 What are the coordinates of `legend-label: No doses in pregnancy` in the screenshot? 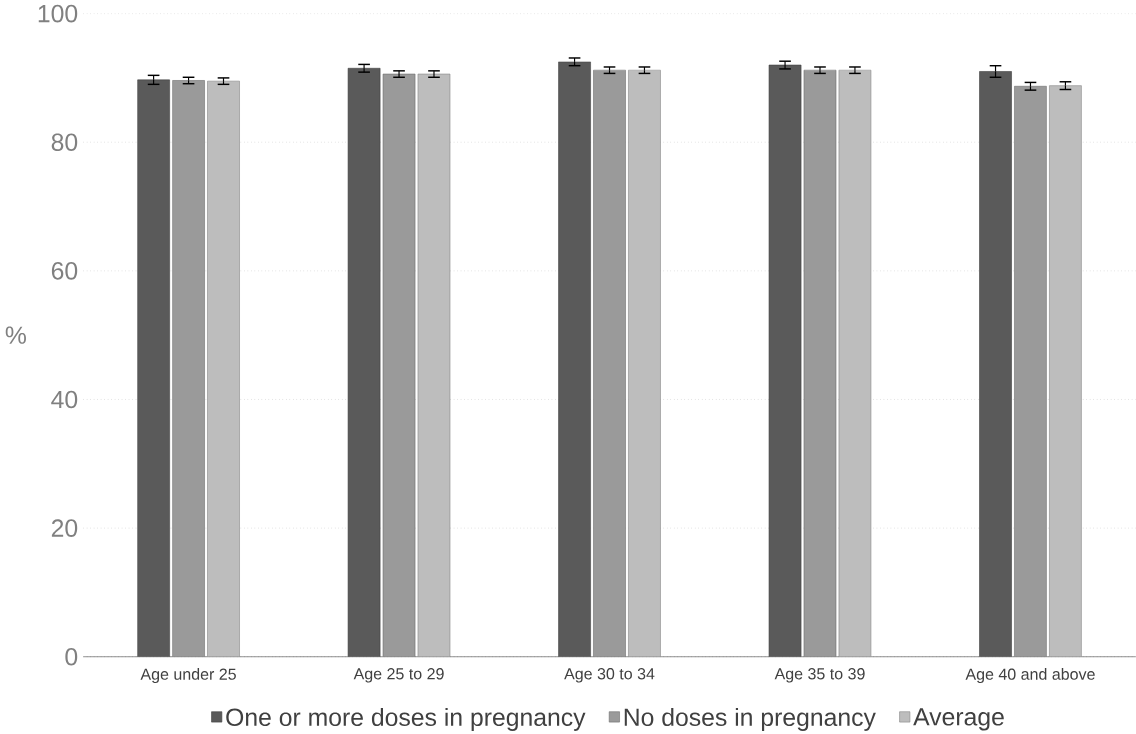 It's located at (750, 719).